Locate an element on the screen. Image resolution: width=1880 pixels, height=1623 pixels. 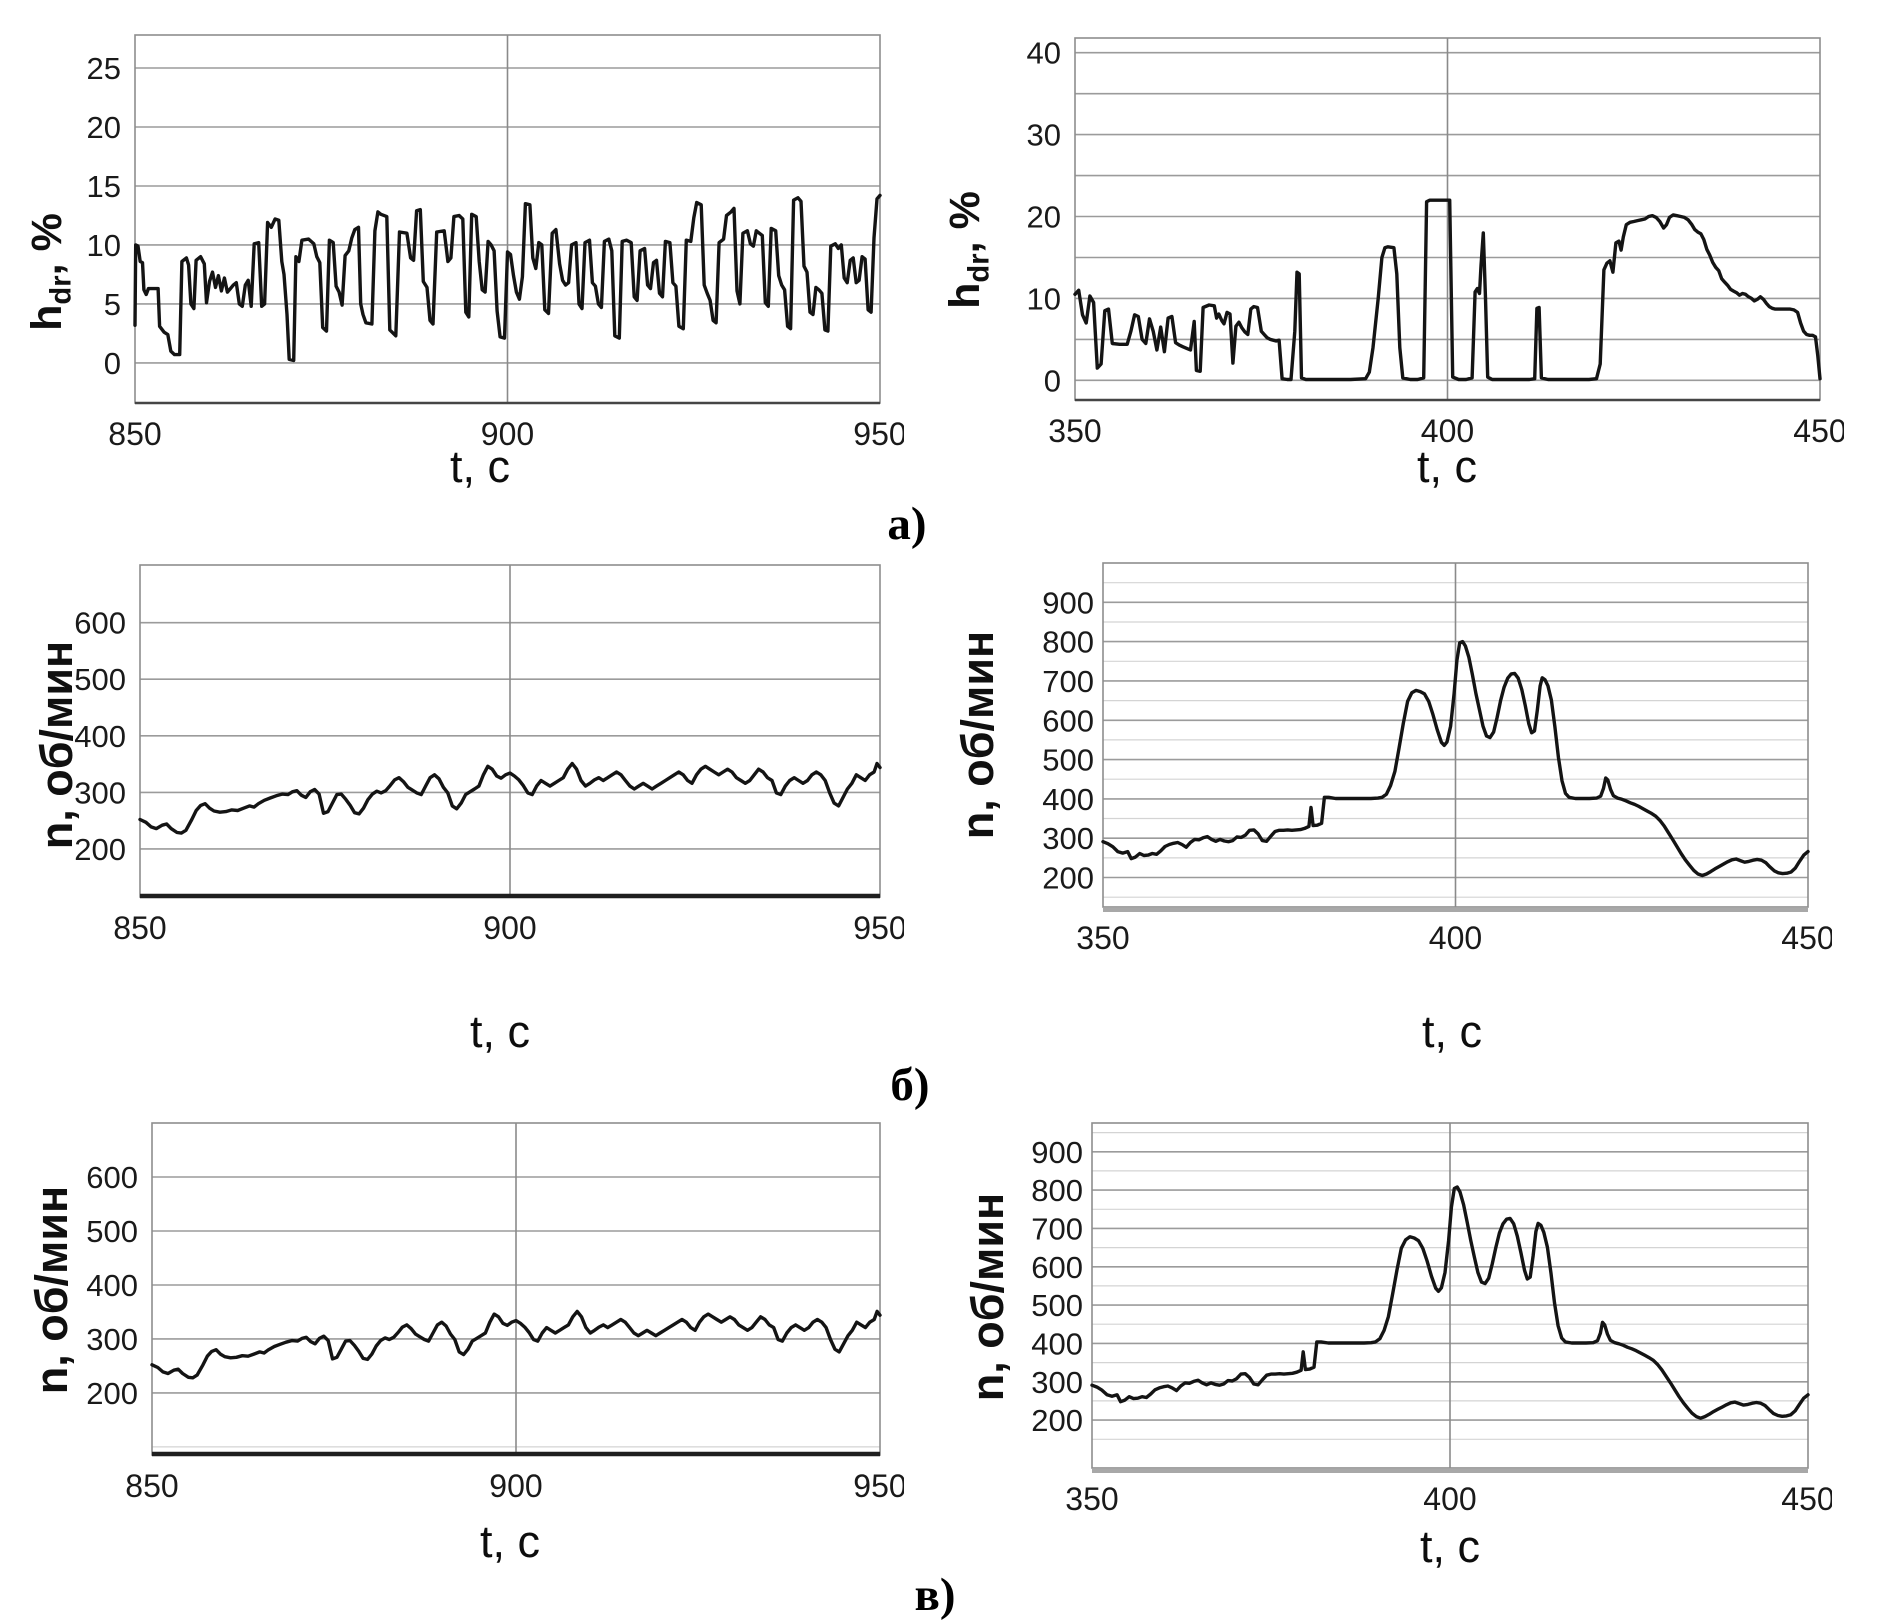
chart-canvas-rpm-350-450-b: 200 300 400 500 600 700 800 900 350 400 450 is located at coordinates (1437, 759).